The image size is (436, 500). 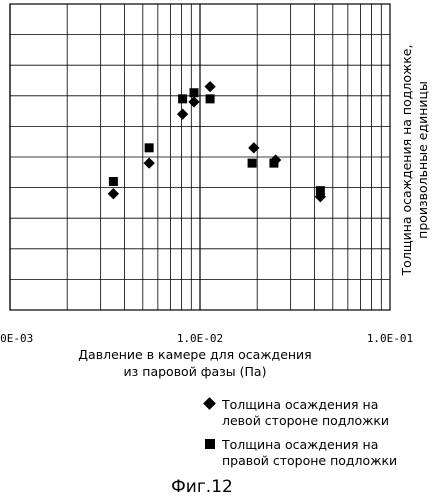 What do you see at coordinates (406, 161) in the screenshot?
I see `y-axis-title: Толщина осаждения на подложке,` at bounding box center [406, 161].